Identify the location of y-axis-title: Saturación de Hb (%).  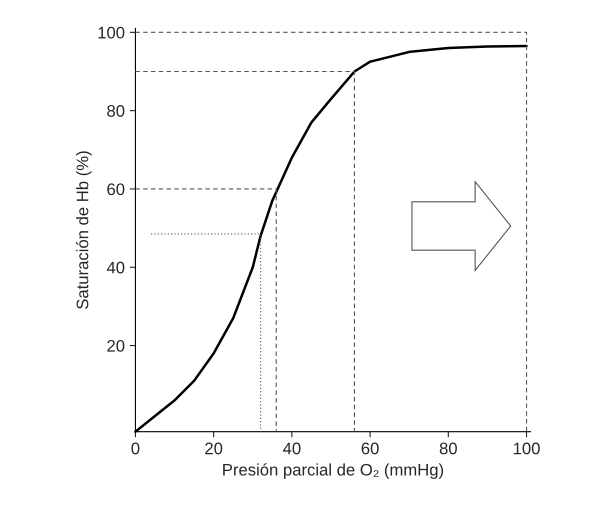
(84, 230).